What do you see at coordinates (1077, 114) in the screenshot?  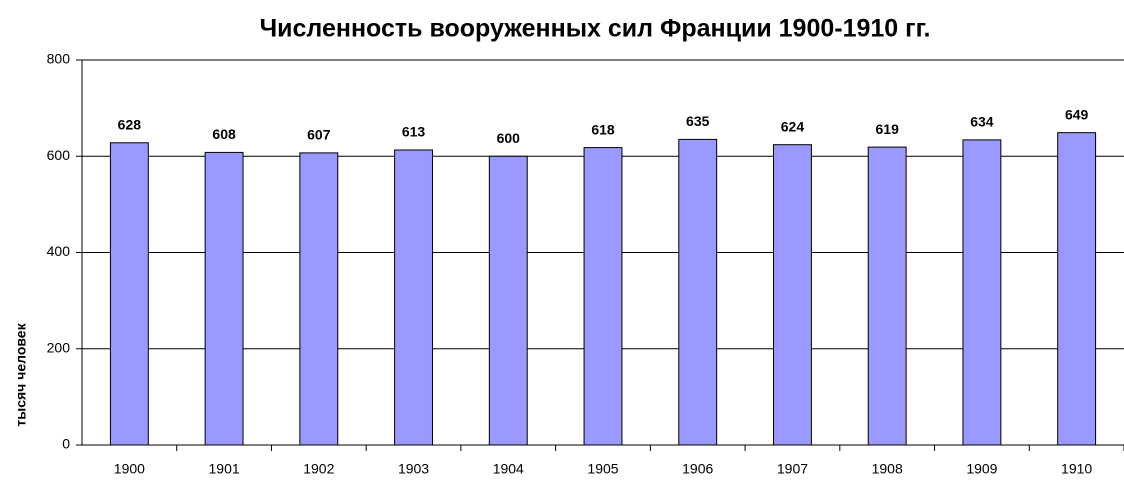 I see `value-label: 649` at bounding box center [1077, 114].